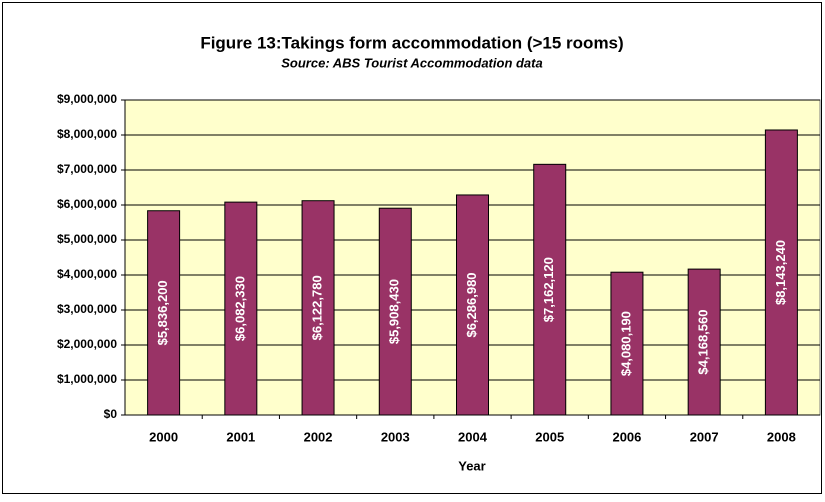  What do you see at coordinates (87, 99) in the screenshot?
I see `y-tick-label: $9,000,000` at bounding box center [87, 99].